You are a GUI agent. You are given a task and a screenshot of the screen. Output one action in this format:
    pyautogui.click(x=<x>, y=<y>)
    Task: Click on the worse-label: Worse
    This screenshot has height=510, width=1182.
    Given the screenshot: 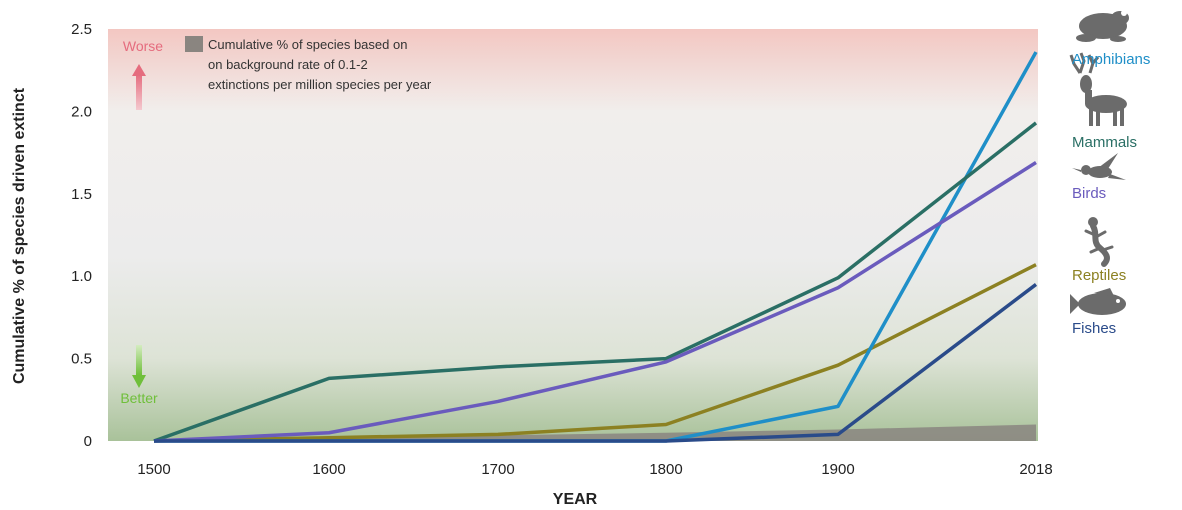 What is the action you would take?
    pyautogui.click(x=143, y=46)
    